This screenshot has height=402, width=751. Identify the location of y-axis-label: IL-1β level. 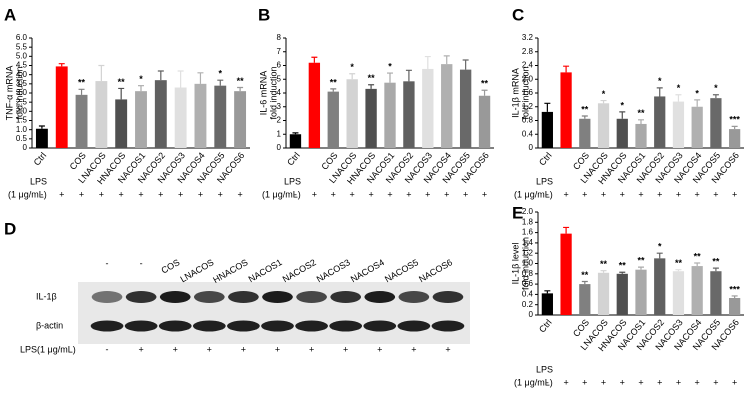
(515, 264).